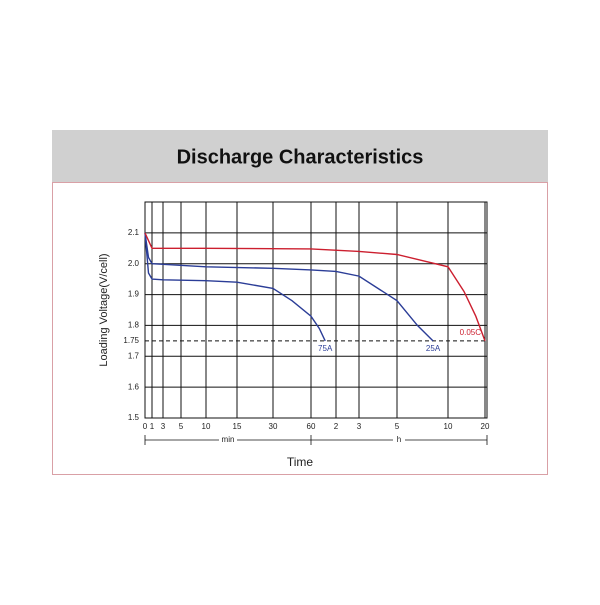 This screenshot has width=600, height=605. I want to click on y-axis-label: Loading Voltage(V/cell), so click(104, 309).